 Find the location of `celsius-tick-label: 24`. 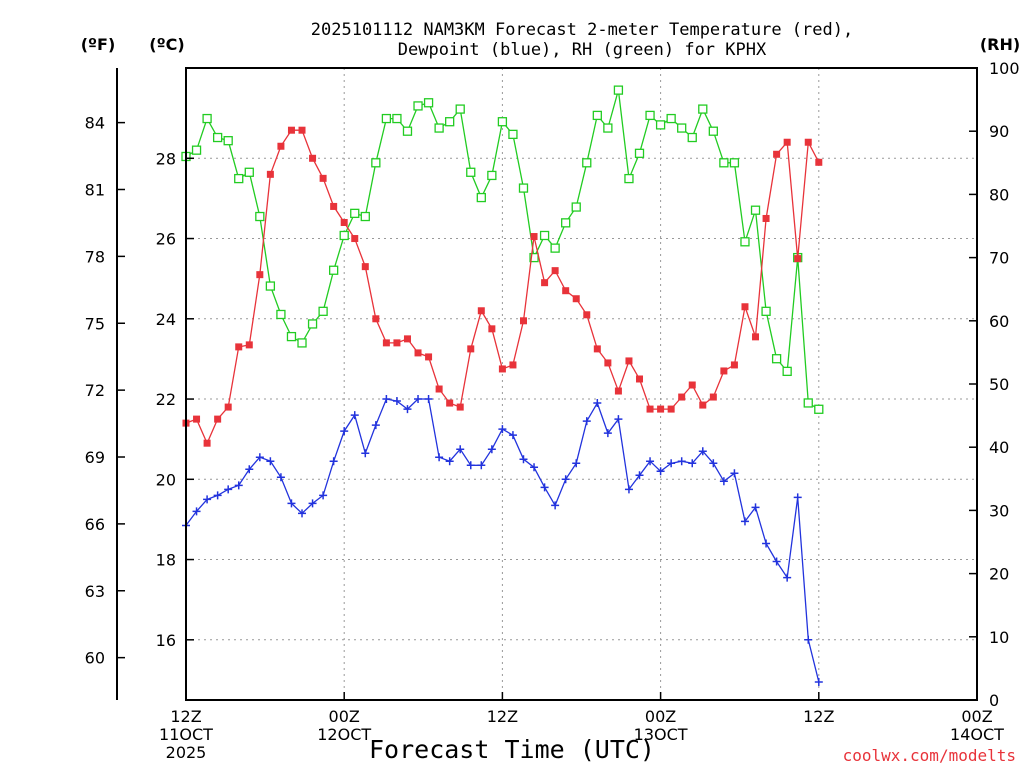

celsius-tick-label: 24 is located at coordinates (166, 319).